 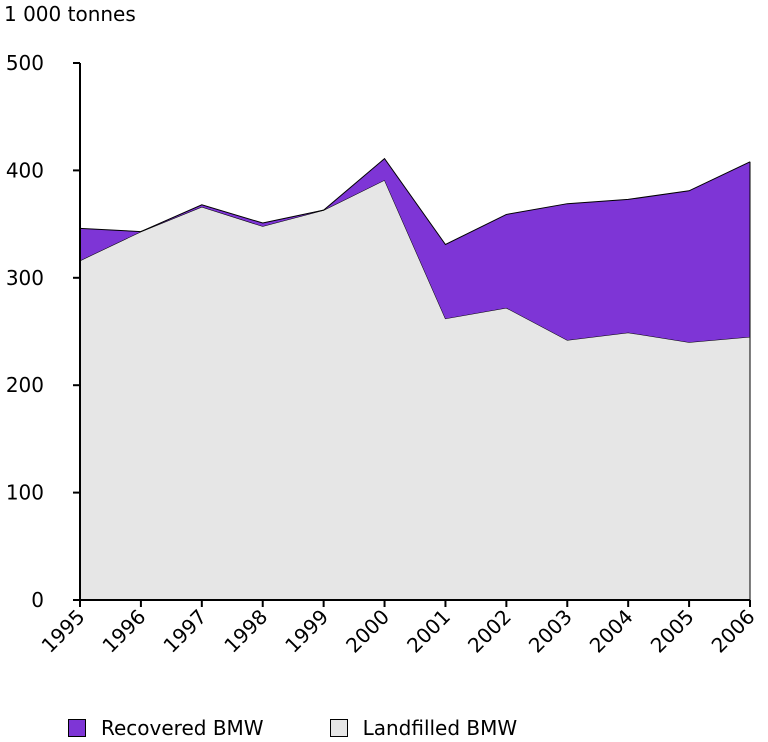 I want to click on x-tick-label-1997: 1997, so click(x=184, y=631).